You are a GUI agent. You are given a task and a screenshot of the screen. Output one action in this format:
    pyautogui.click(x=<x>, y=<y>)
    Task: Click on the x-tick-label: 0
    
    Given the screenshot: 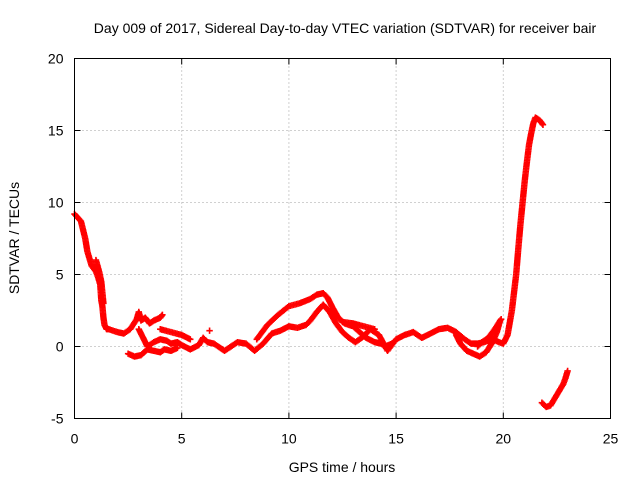 What is the action you would take?
    pyautogui.click(x=75, y=439)
    